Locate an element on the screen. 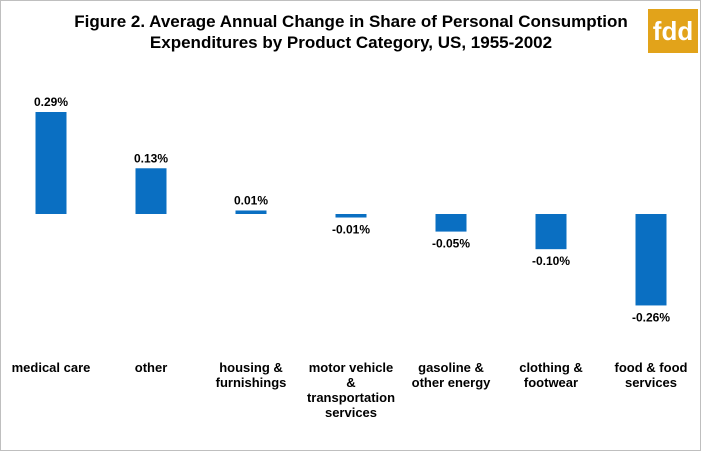  data-label-4: -0.05% is located at coordinates (451, 244).